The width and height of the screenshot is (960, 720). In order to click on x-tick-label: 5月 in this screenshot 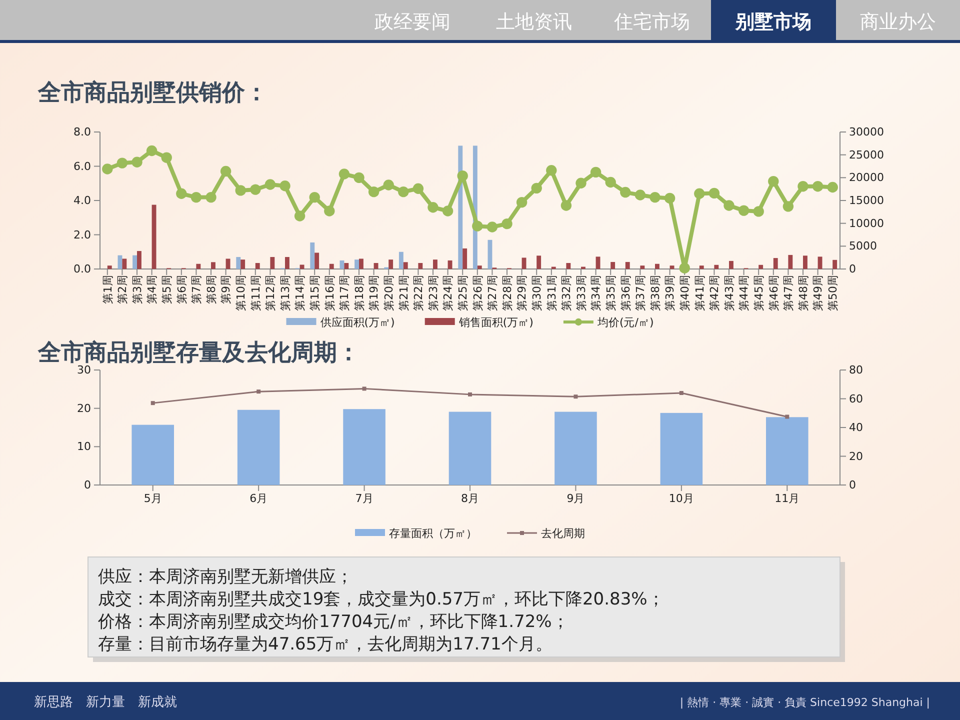, I will do `click(153, 498)`.